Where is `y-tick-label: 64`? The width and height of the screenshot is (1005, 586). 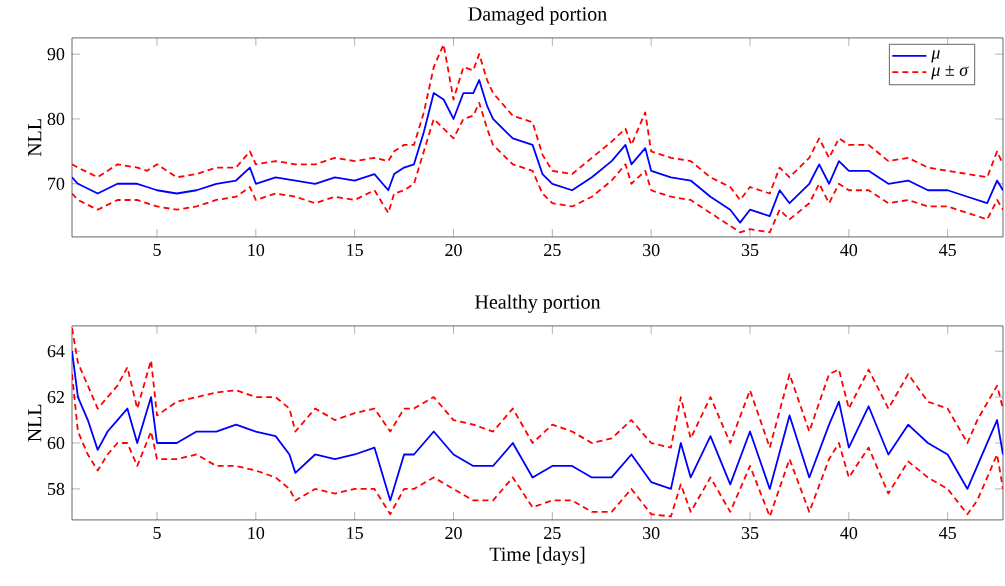
y-tick-label: 64 is located at coordinates (56, 351).